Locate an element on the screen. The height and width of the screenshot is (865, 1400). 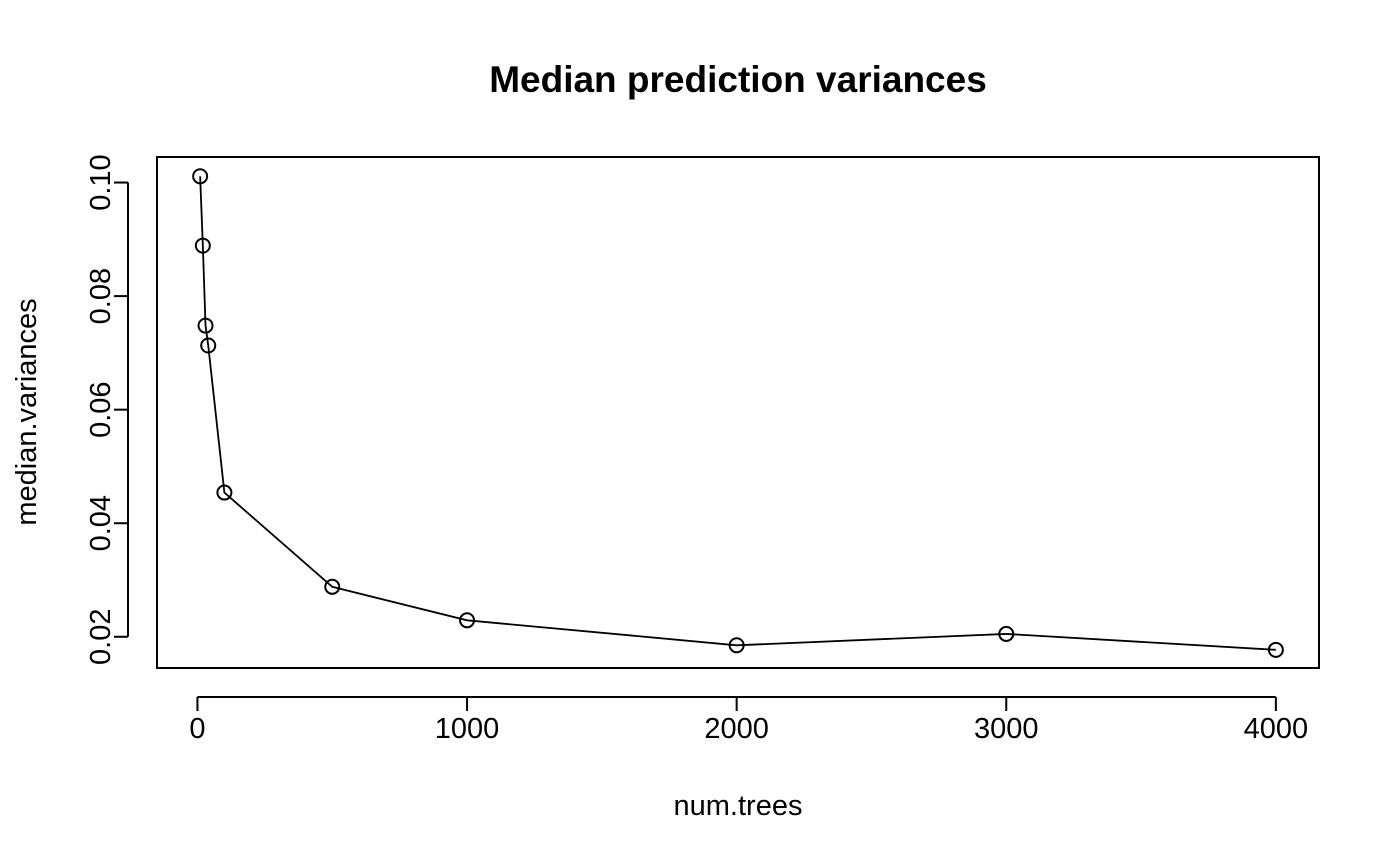
x-tick-label: 4000 is located at coordinates (1276, 729).